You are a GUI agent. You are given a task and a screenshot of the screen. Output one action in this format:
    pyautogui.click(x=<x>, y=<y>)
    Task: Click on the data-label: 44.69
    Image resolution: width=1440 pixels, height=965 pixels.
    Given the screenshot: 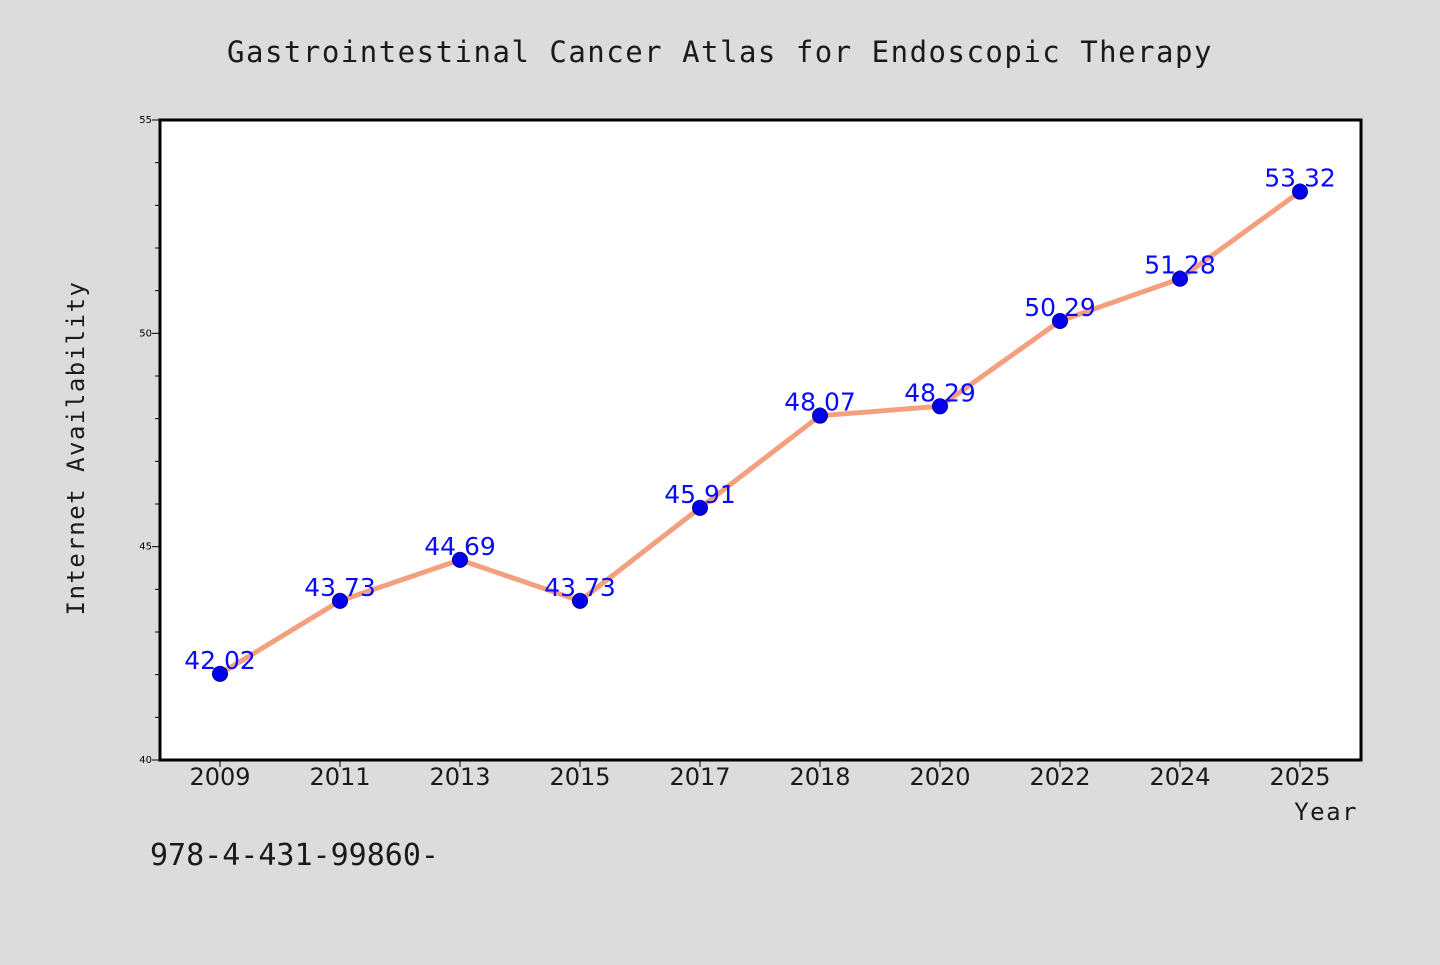 What is the action you would take?
    pyautogui.click(x=460, y=546)
    